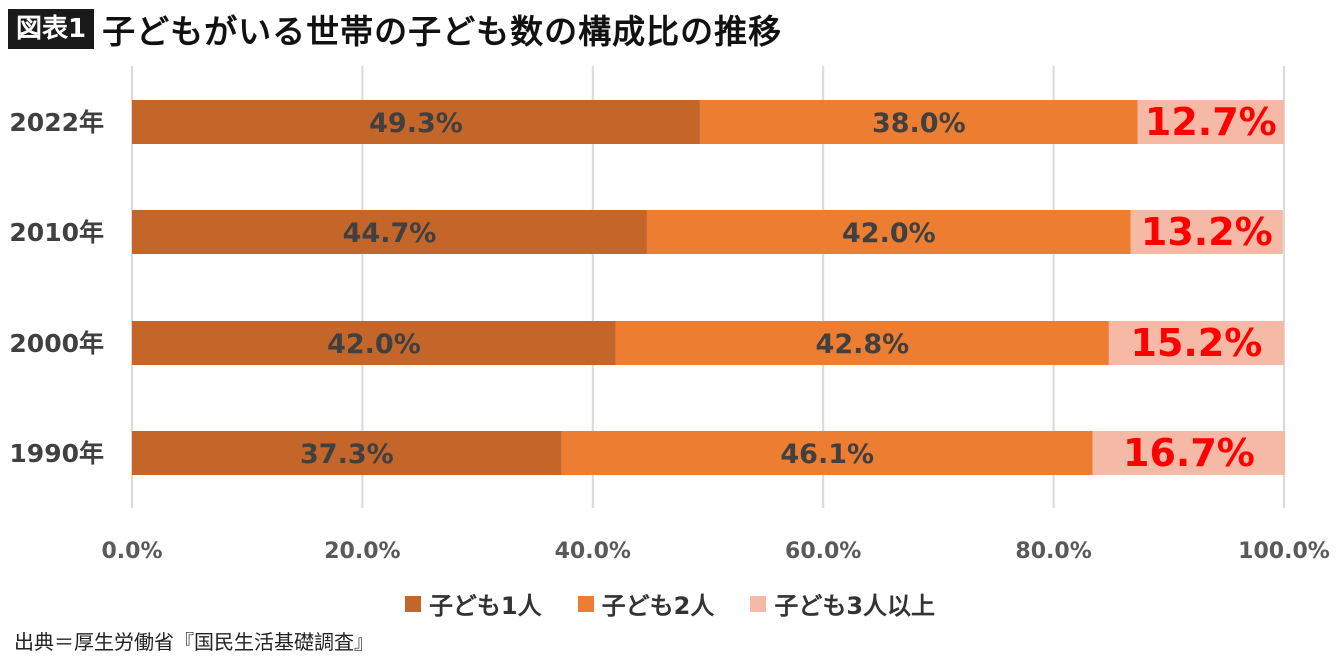 This screenshot has height=658, width=1340. I want to click on data-label: 37.3%, so click(347, 454).